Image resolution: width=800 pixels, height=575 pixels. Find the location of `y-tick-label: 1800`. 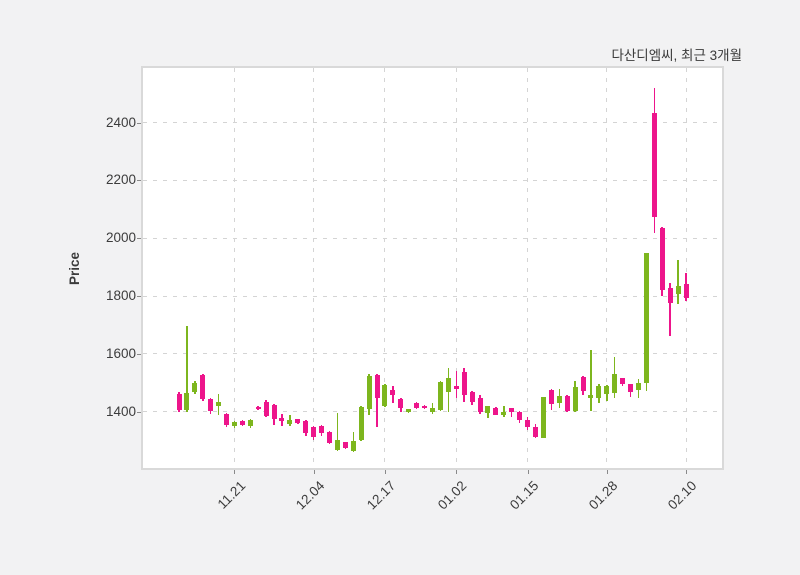

y-tick-label: 1800 is located at coordinates (120, 296).